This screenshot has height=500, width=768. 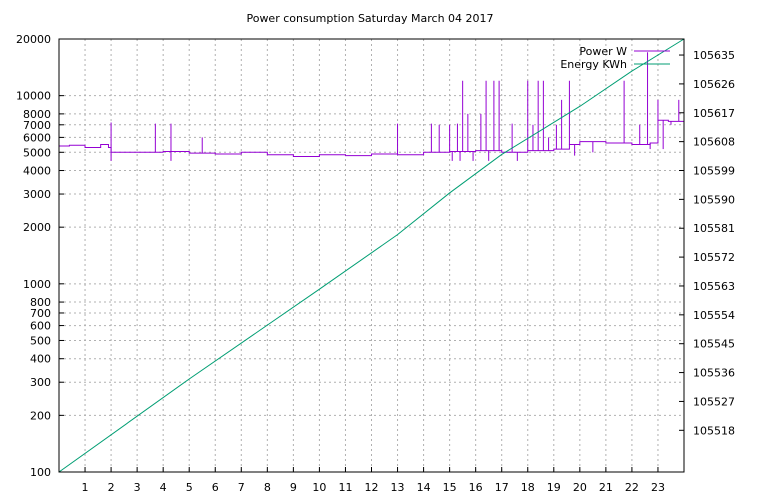 I want to click on y2-tick-label: 105572, so click(x=714, y=257).